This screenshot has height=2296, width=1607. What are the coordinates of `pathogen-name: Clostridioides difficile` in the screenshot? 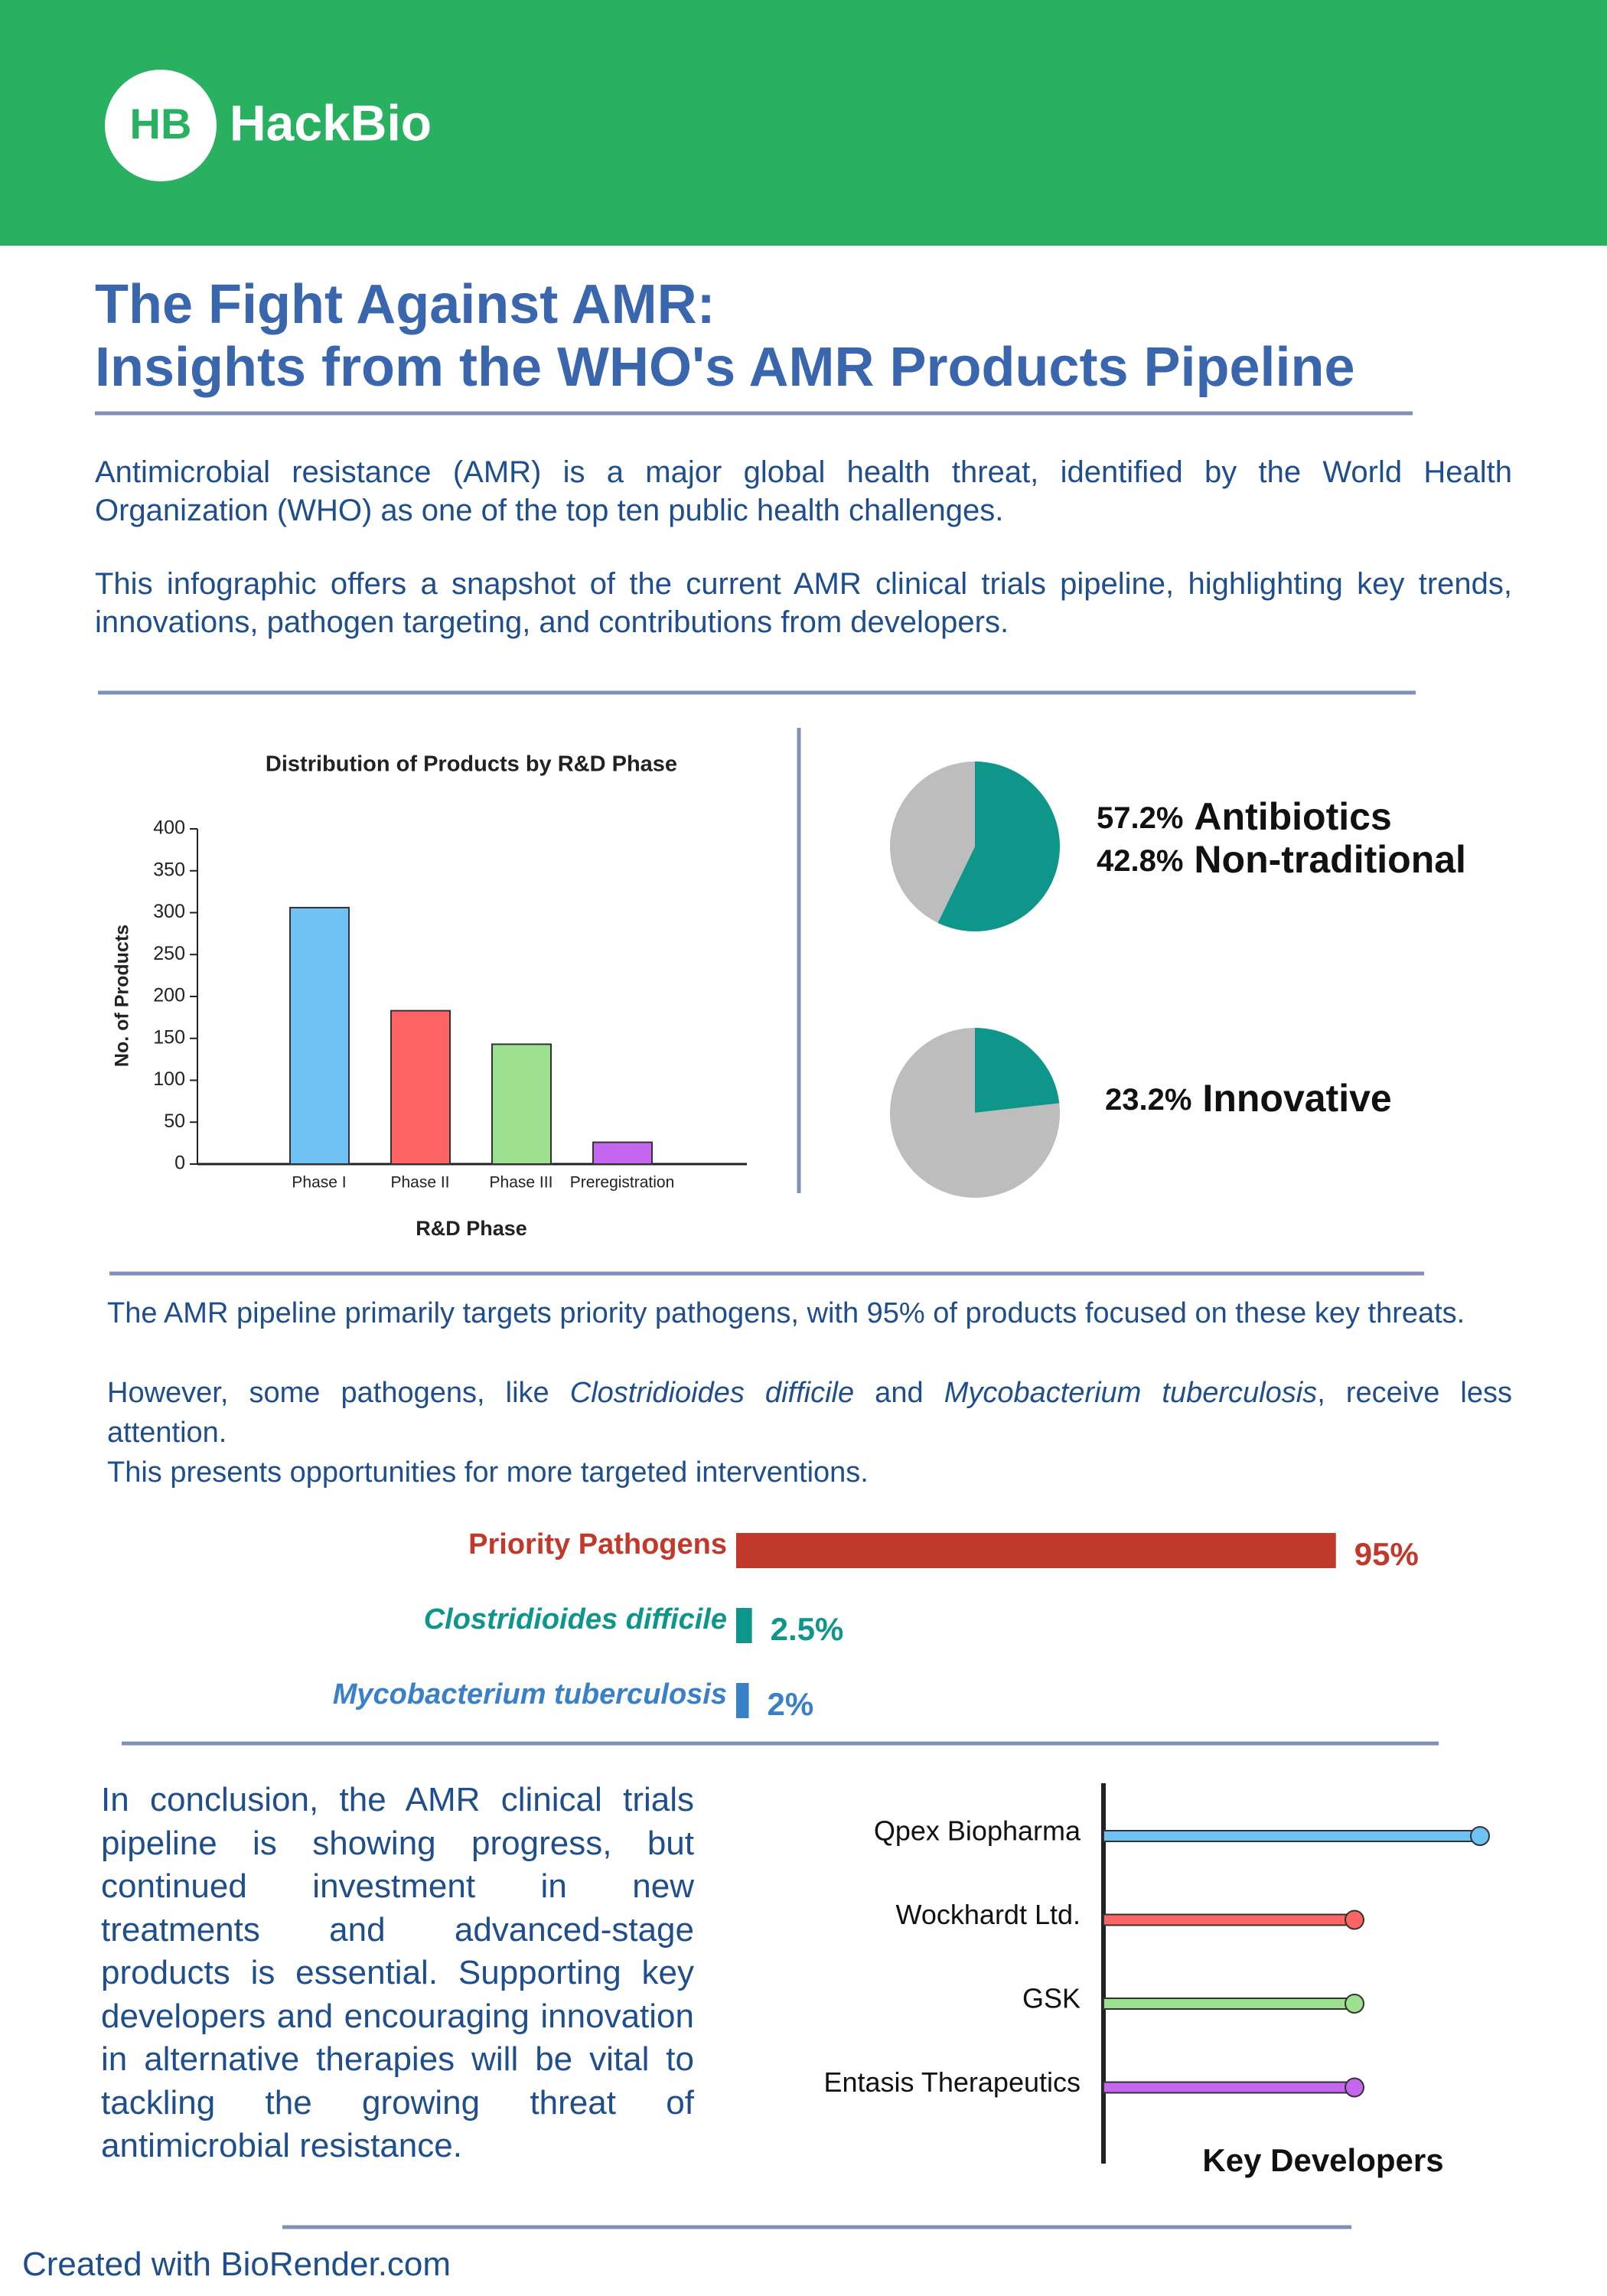 It's located at (712, 1393).